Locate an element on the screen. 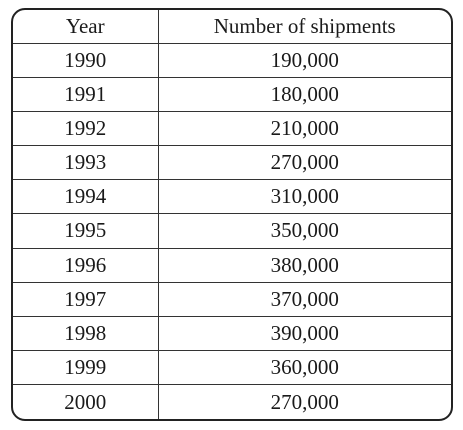 Image resolution: width=463 pixels, height=430 pixels. cell-year: 1993 is located at coordinates (85, 162).